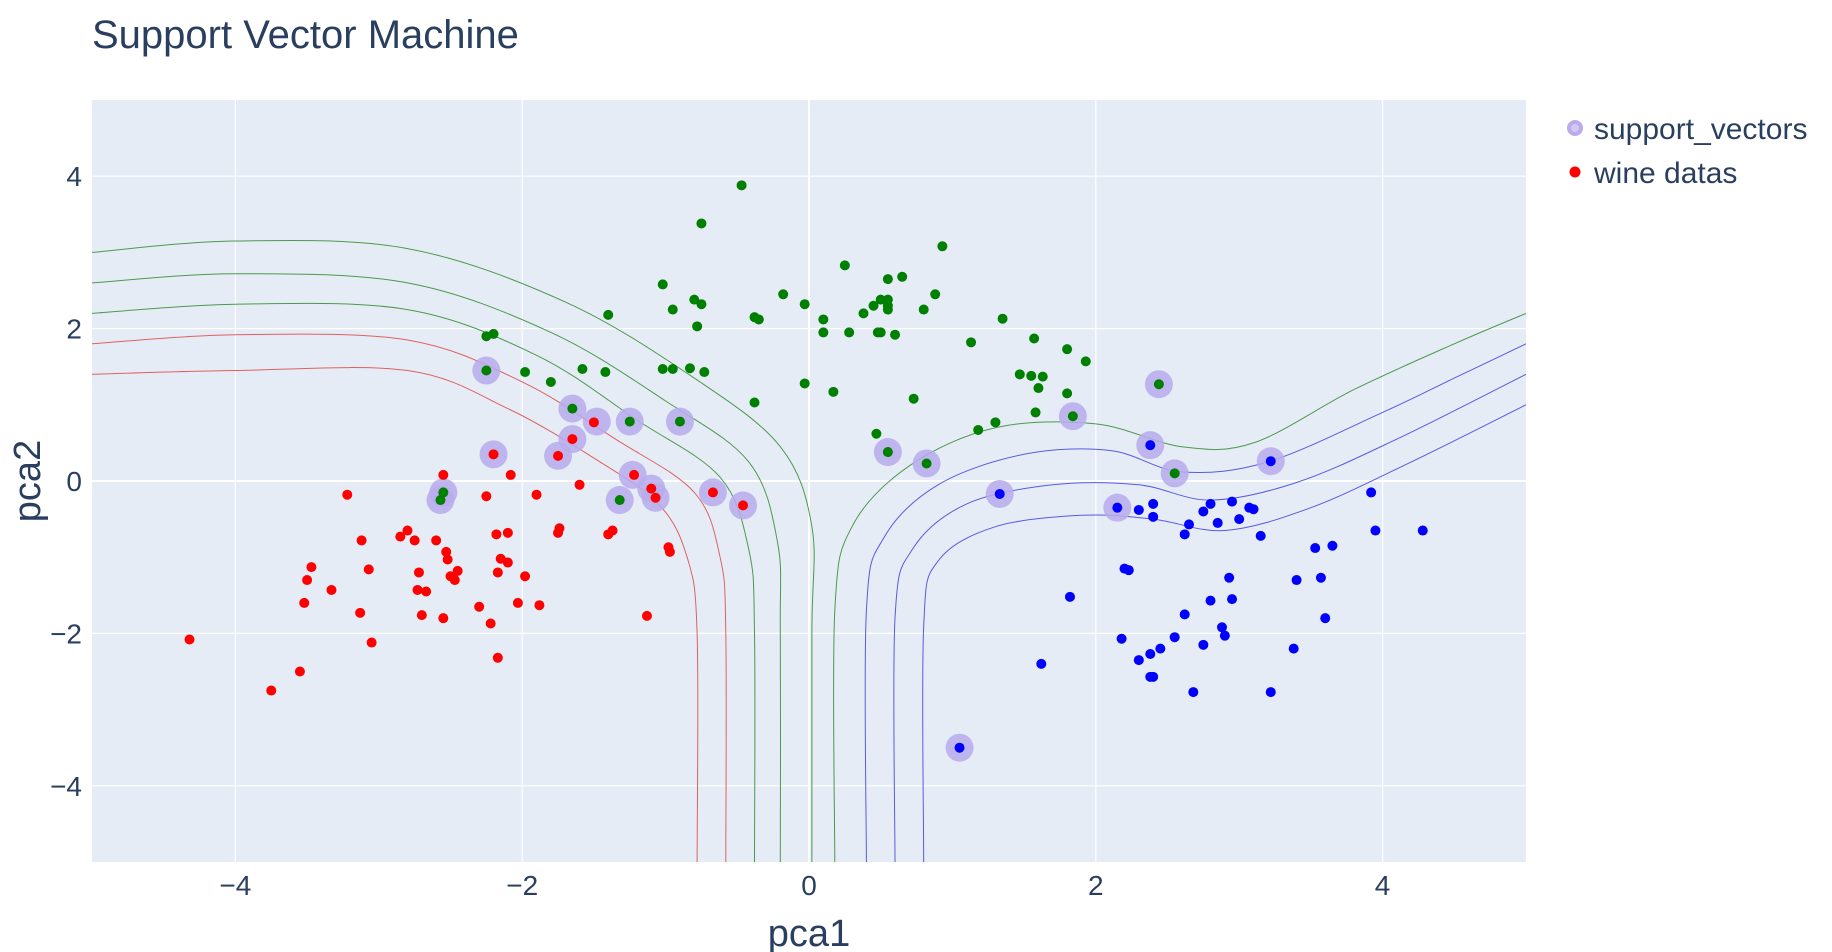 The width and height of the screenshot is (1832, 952). I want to click on x-axis-ticks: −4 −2 0 2 4, so click(804, 885).